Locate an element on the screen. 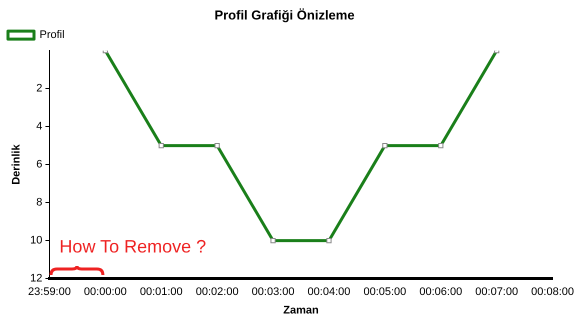  y-tick-label: 10 is located at coordinates (36, 240).